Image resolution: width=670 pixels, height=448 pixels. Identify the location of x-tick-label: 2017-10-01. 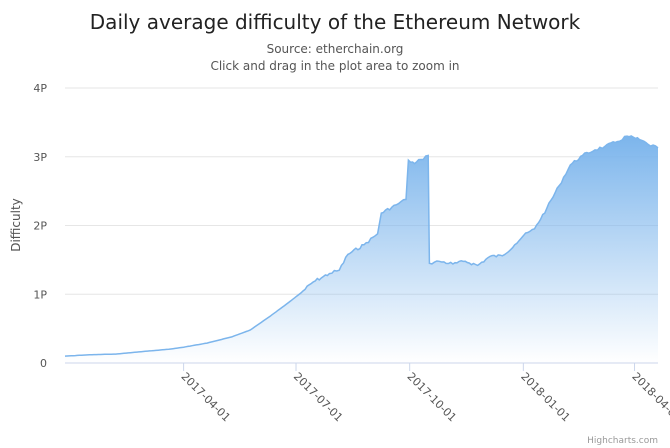
(432, 397).